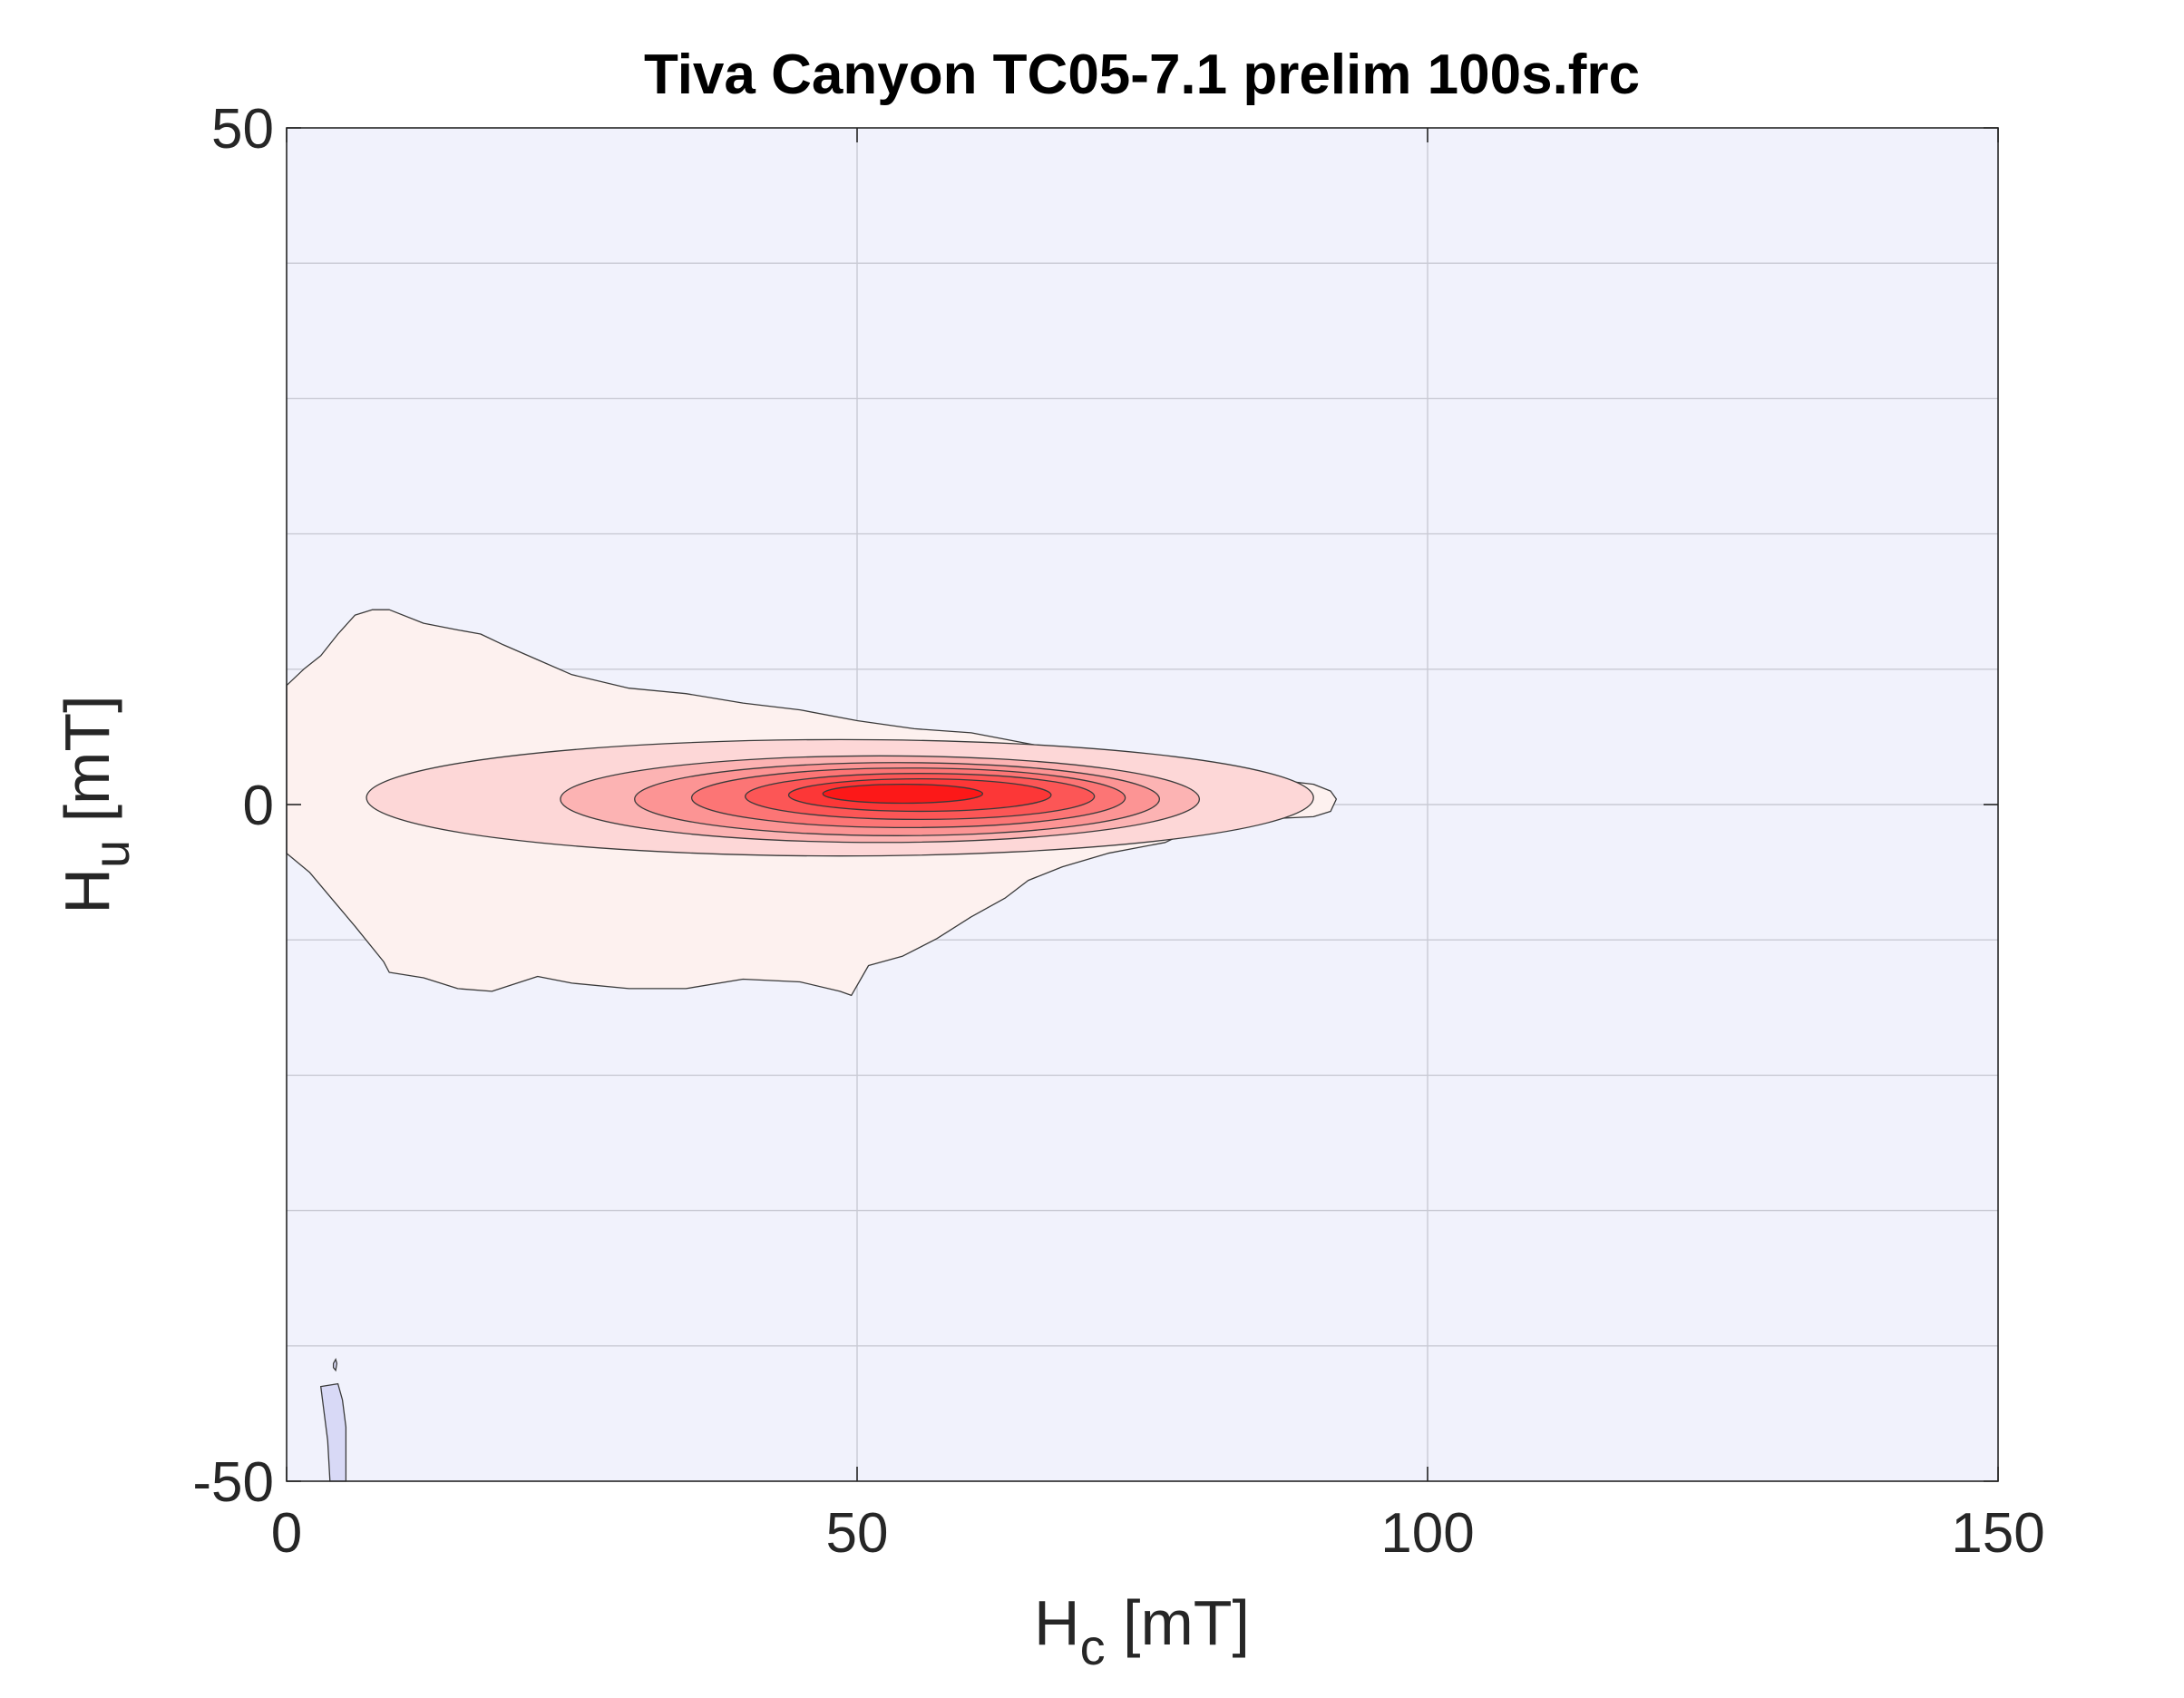 This screenshot has height=1698, width=2184. I want to click on x-tick-label-0: 0, so click(286, 1533).